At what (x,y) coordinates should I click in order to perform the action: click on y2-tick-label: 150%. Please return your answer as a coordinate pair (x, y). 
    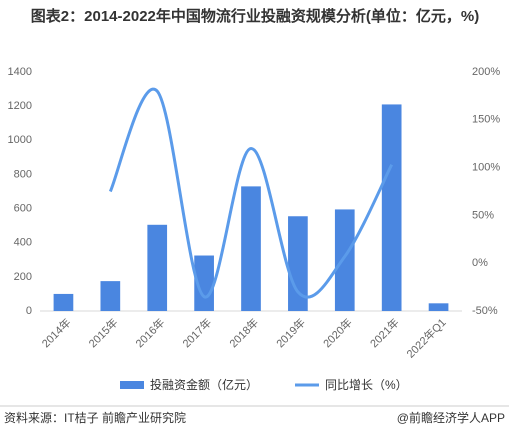
    Looking at the image, I should click on (486, 120).